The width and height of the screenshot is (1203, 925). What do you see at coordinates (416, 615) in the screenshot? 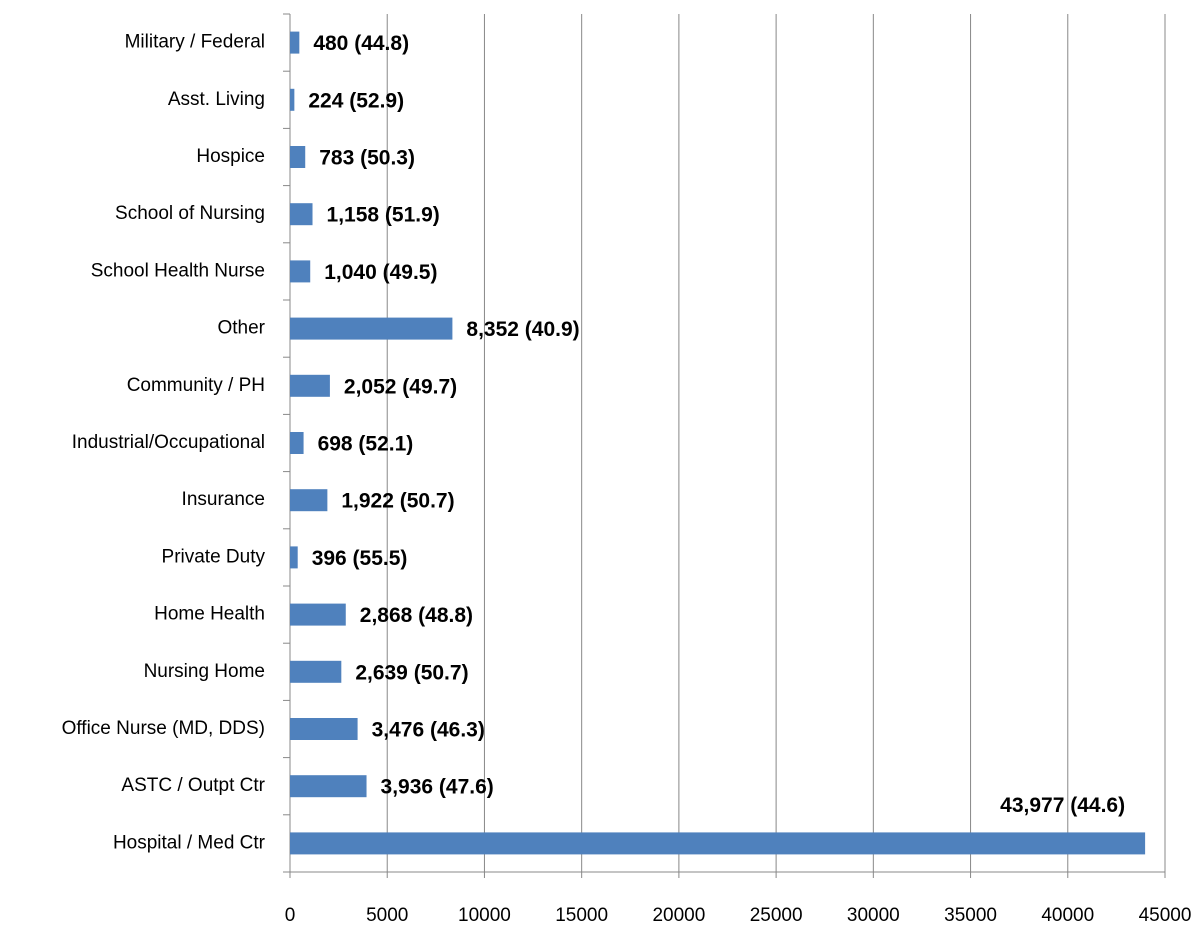
I see `data-label: 2,868 (48.8)` at bounding box center [416, 615].